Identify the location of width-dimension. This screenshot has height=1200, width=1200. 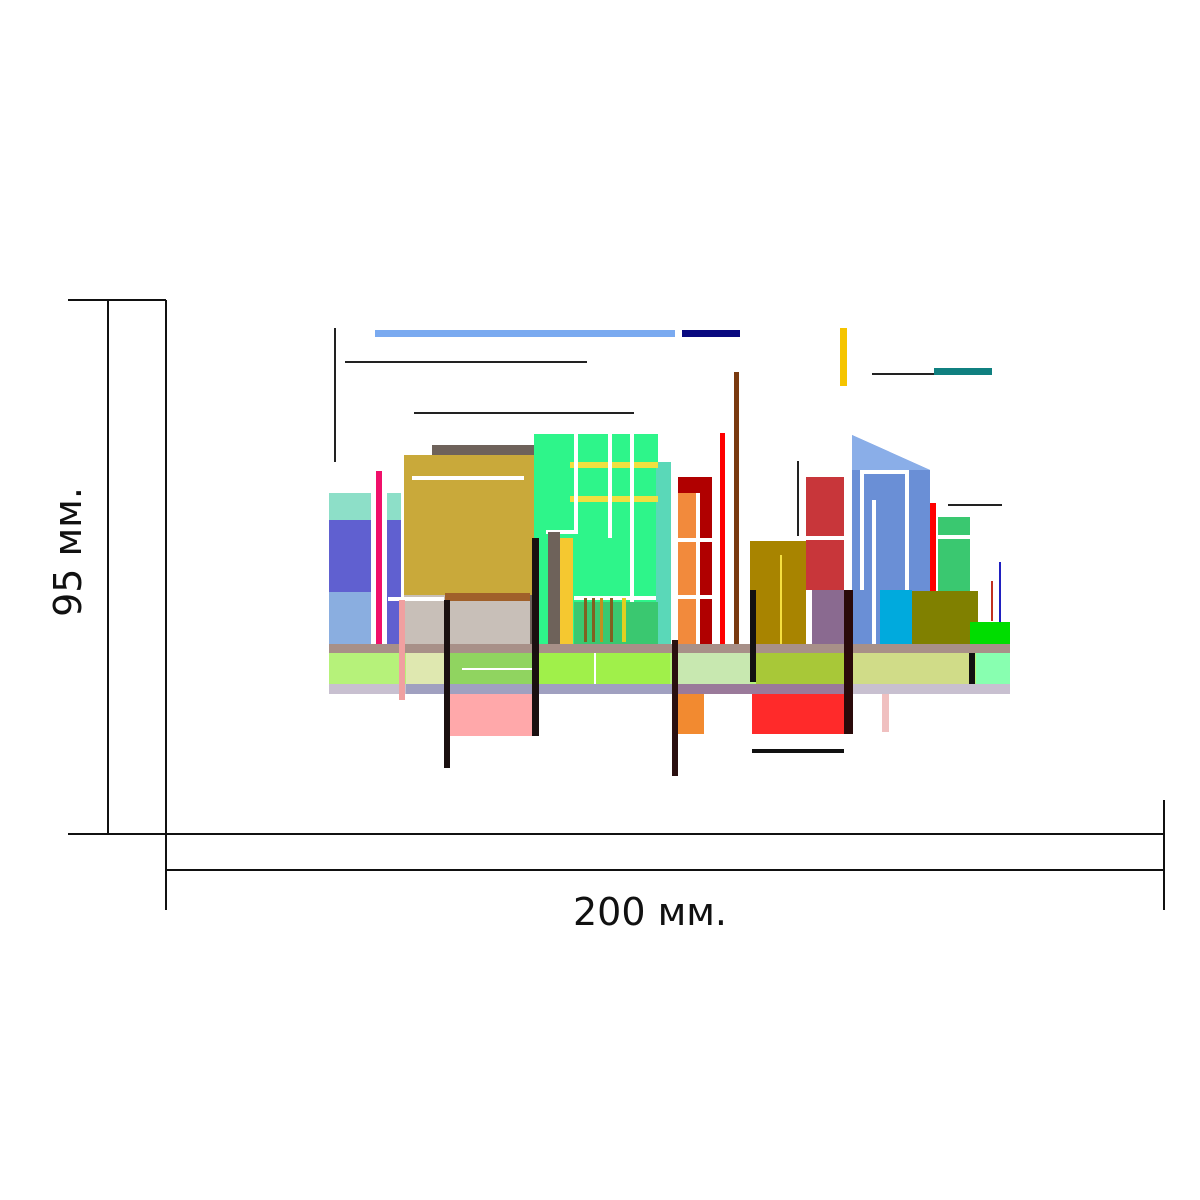
(665, 855).